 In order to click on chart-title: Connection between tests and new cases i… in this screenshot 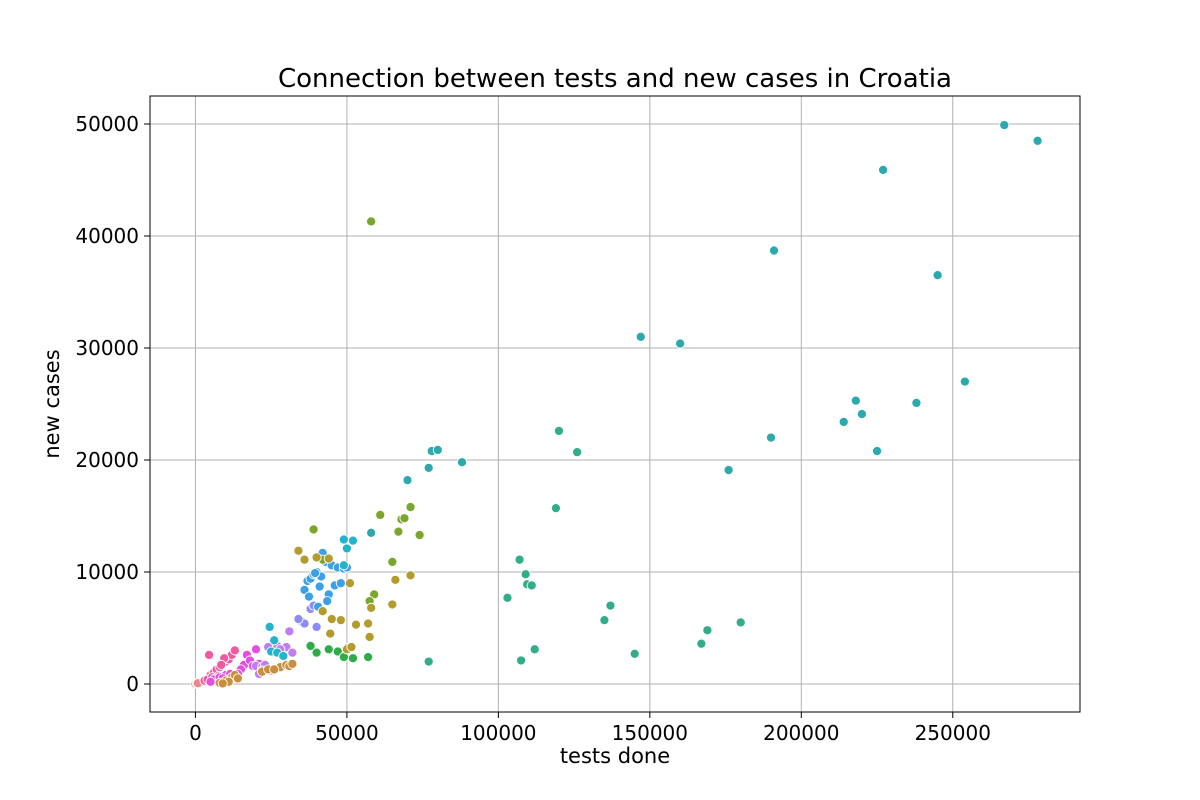, I will do `click(615, 79)`.